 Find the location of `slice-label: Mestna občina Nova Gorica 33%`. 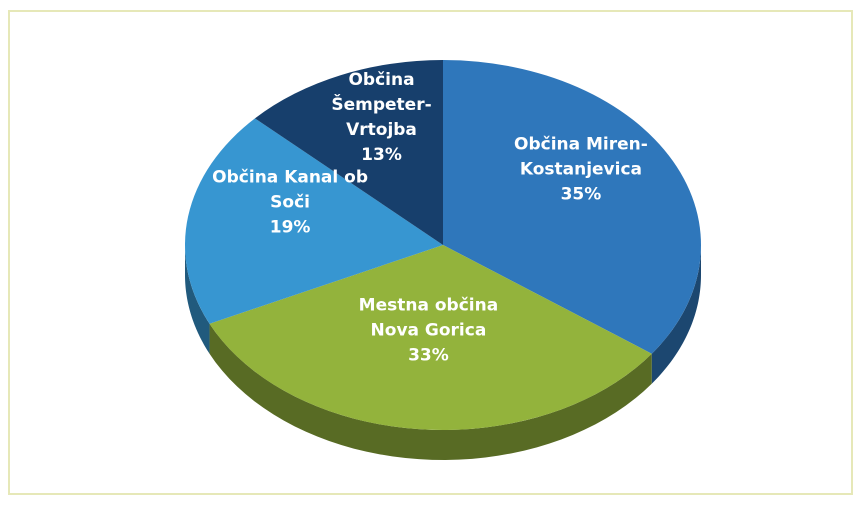

slice-label: Mestna občina Nova Gorica 33% is located at coordinates (428, 330).